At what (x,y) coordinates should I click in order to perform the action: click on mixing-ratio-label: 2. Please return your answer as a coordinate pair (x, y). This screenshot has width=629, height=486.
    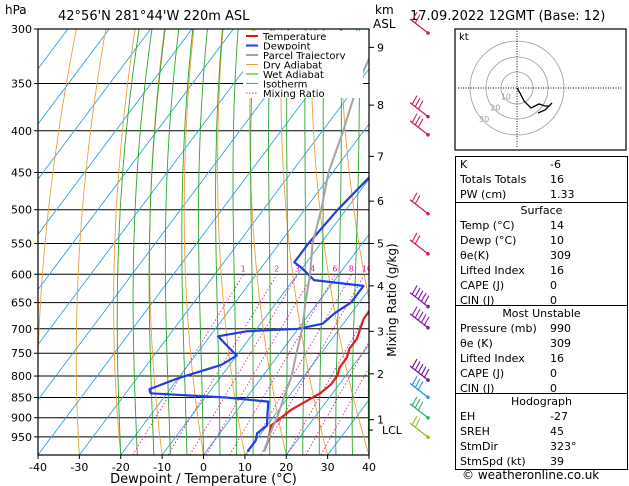
    Looking at the image, I should click on (276, 268).